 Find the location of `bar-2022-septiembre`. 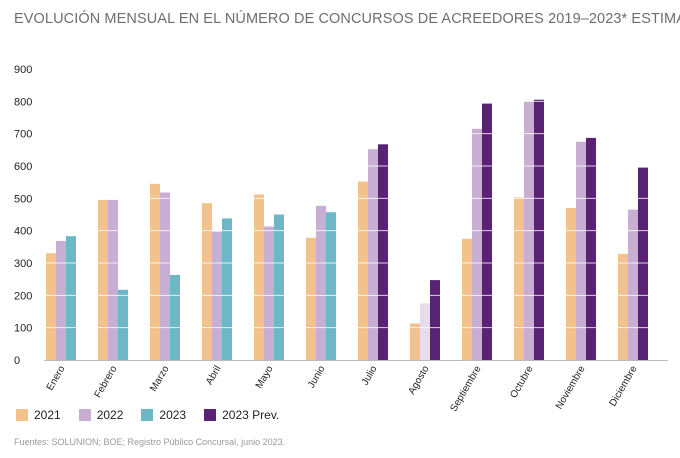

bar-2022-septiembre is located at coordinates (477, 244).